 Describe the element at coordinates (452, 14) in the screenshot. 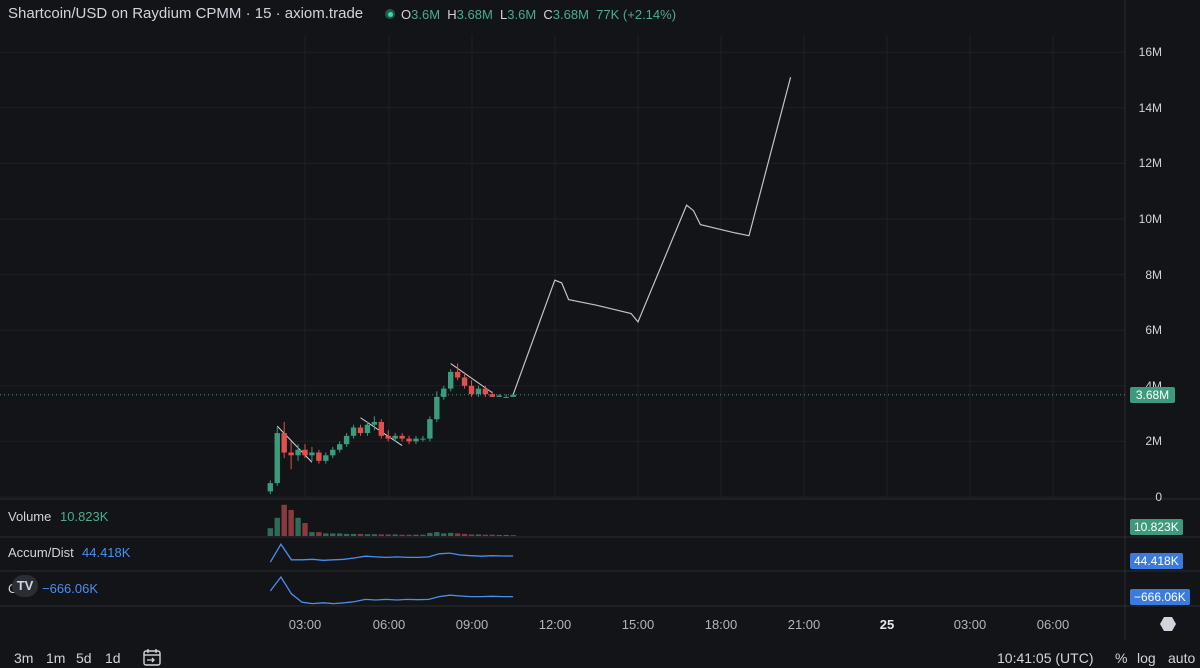

I see `high-key: H` at that location.